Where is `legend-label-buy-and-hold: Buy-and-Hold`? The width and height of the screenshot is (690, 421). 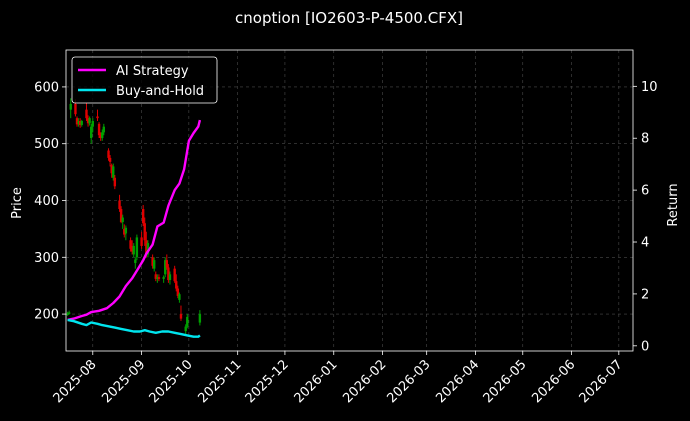 legend-label-buy-and-hold: Buy-and-Hold is located at coordinates (160, 91).